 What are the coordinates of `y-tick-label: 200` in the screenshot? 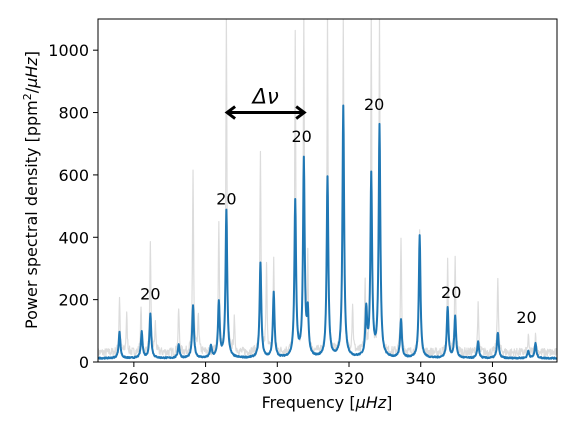 It's located at (73, 300).